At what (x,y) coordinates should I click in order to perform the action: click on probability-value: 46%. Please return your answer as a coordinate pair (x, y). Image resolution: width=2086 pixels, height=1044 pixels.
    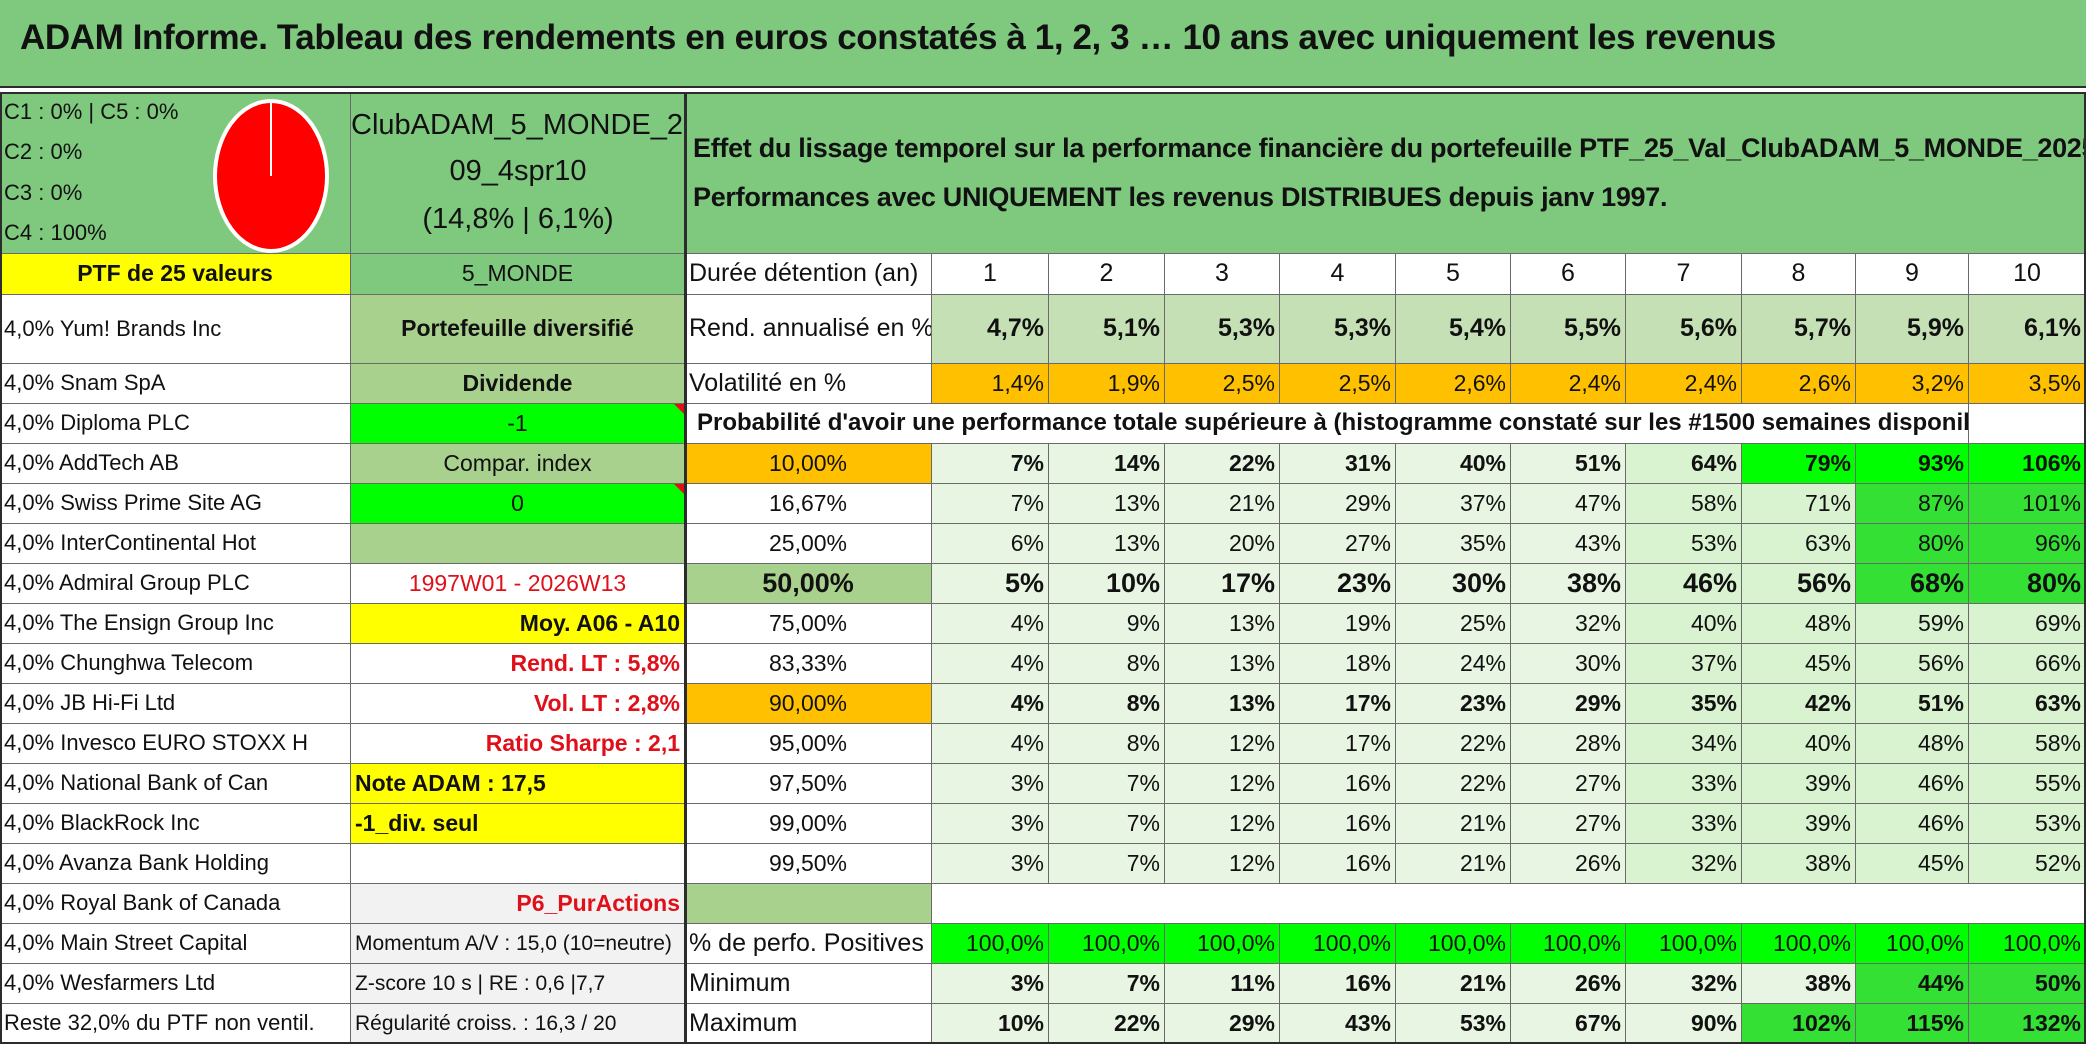
    Looking at the image, I should click on (1684, 584).